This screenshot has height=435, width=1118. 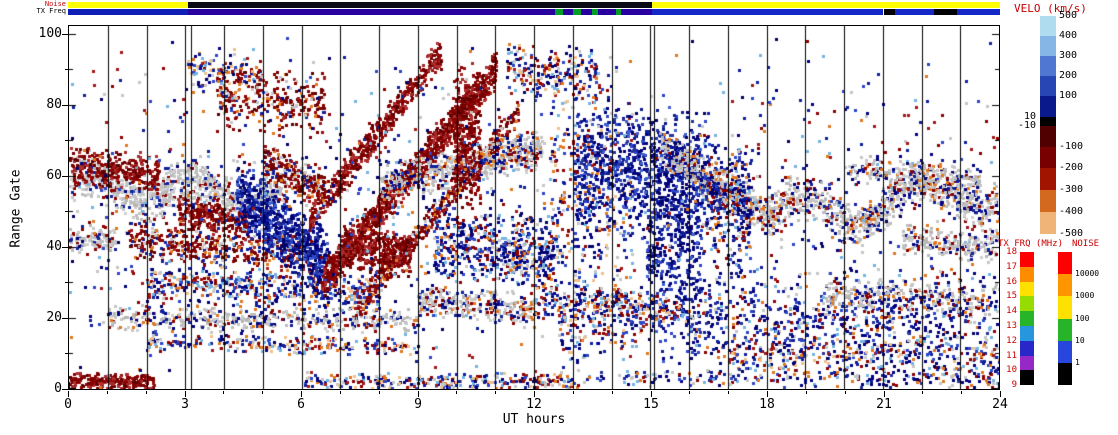 I want to click on colorbar-tick-label: -10, so click(x=1026, y=125).